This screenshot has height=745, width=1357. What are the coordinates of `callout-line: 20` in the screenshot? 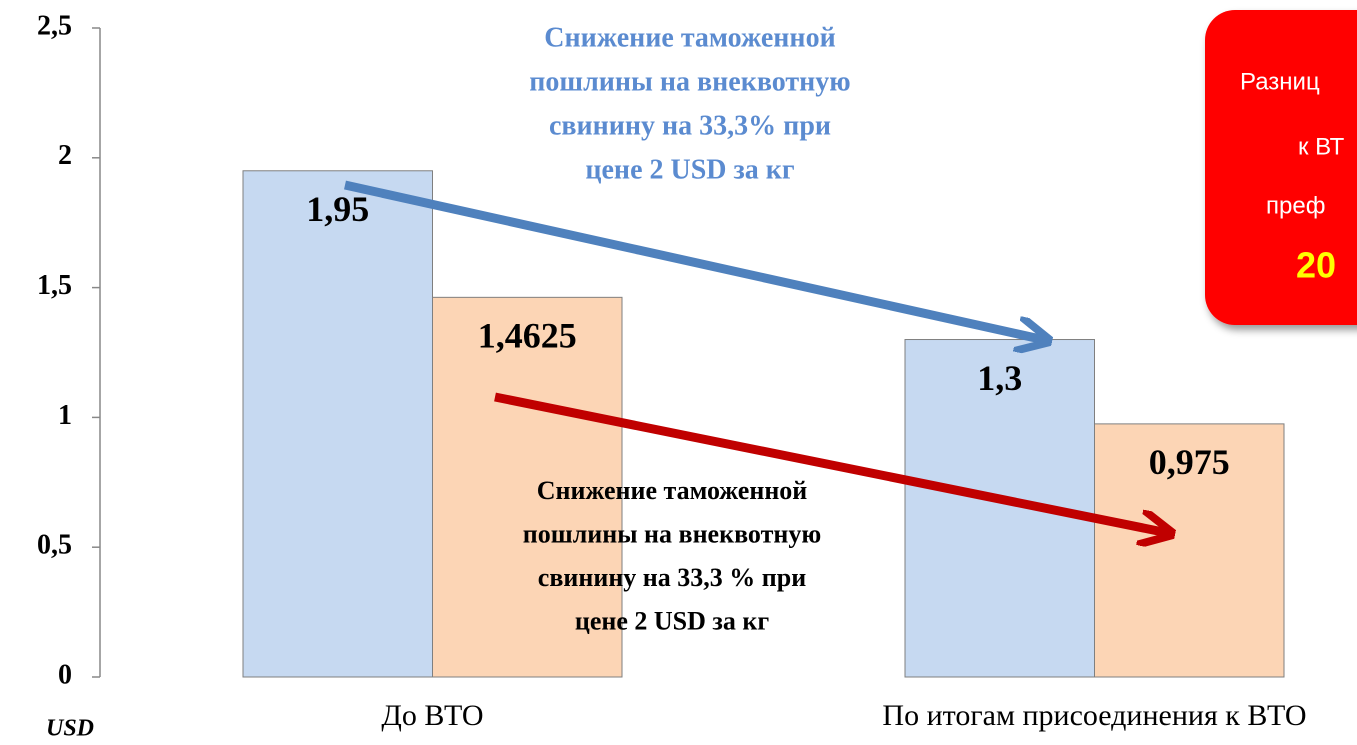 It's located at (1316, 265).